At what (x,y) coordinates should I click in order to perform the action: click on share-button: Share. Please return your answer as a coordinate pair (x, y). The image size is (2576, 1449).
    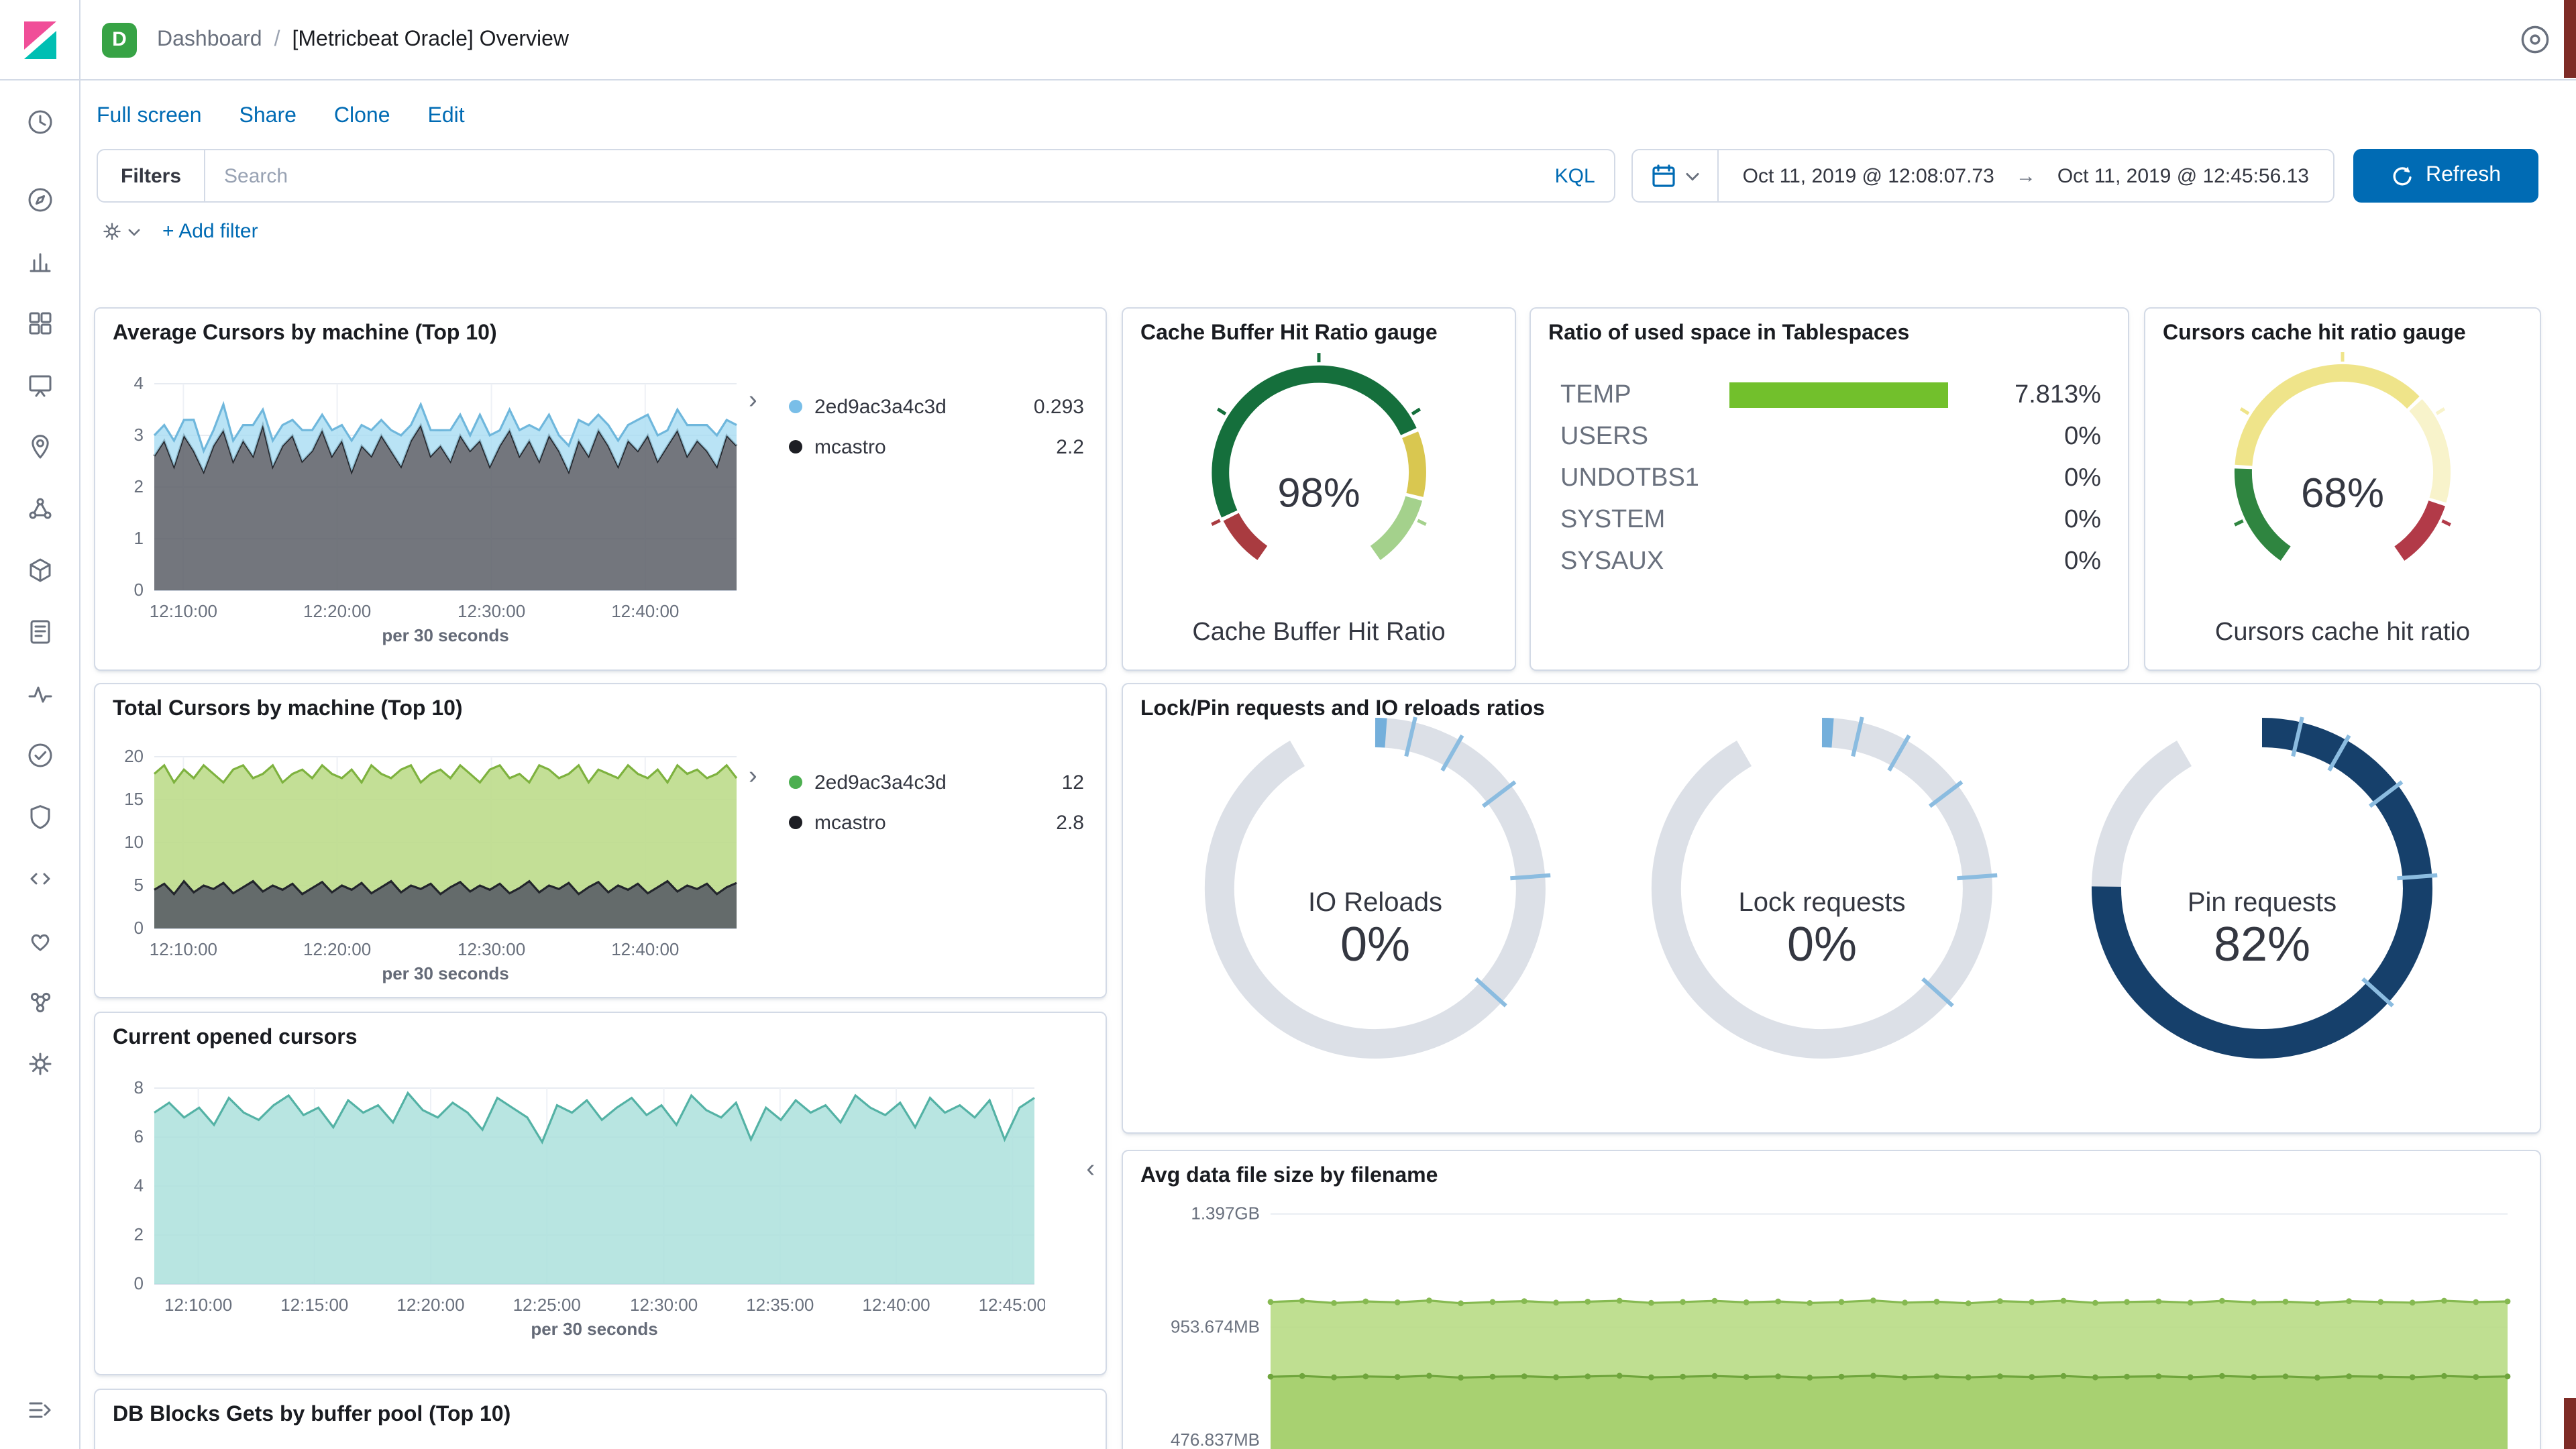
    Looking at the image, I should click on (268, 116).